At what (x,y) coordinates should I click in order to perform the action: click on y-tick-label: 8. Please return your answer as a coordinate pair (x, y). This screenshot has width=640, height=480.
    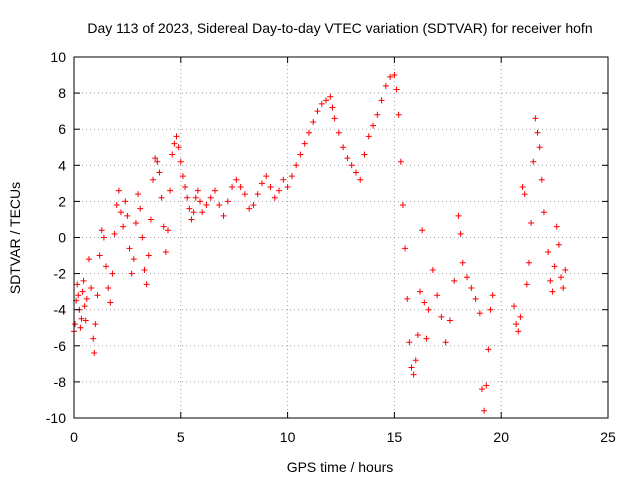
    Looking at the image, I should click on (62, 93).